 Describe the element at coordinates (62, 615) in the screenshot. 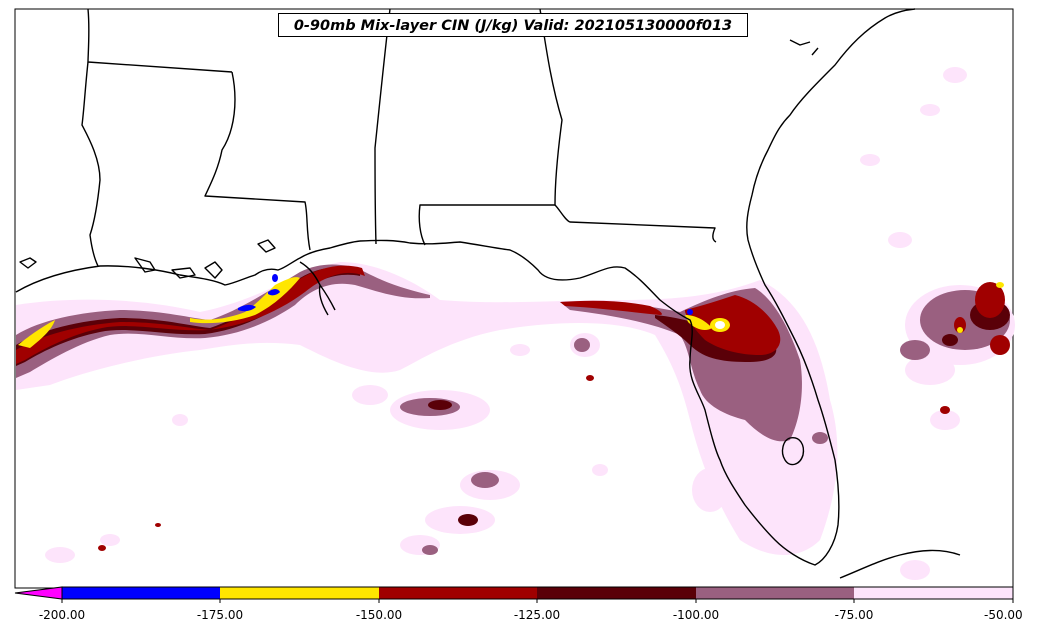

I see `colorbar-tick-label: -200.00` at that location.